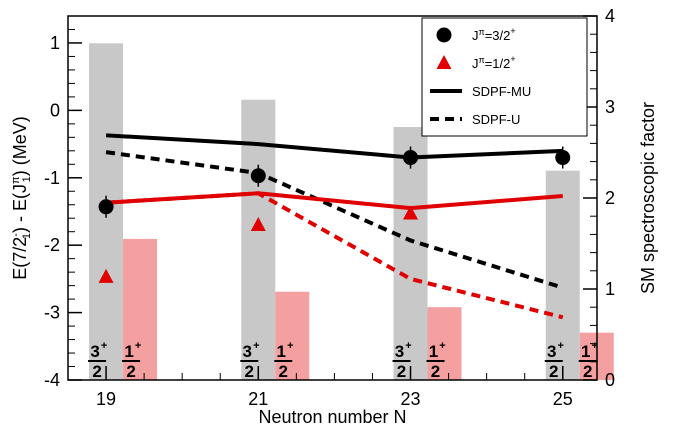  Describe the element at coordinates (610, 107) in the screenshot. I see `y-right-tick-label: 3` at that location.